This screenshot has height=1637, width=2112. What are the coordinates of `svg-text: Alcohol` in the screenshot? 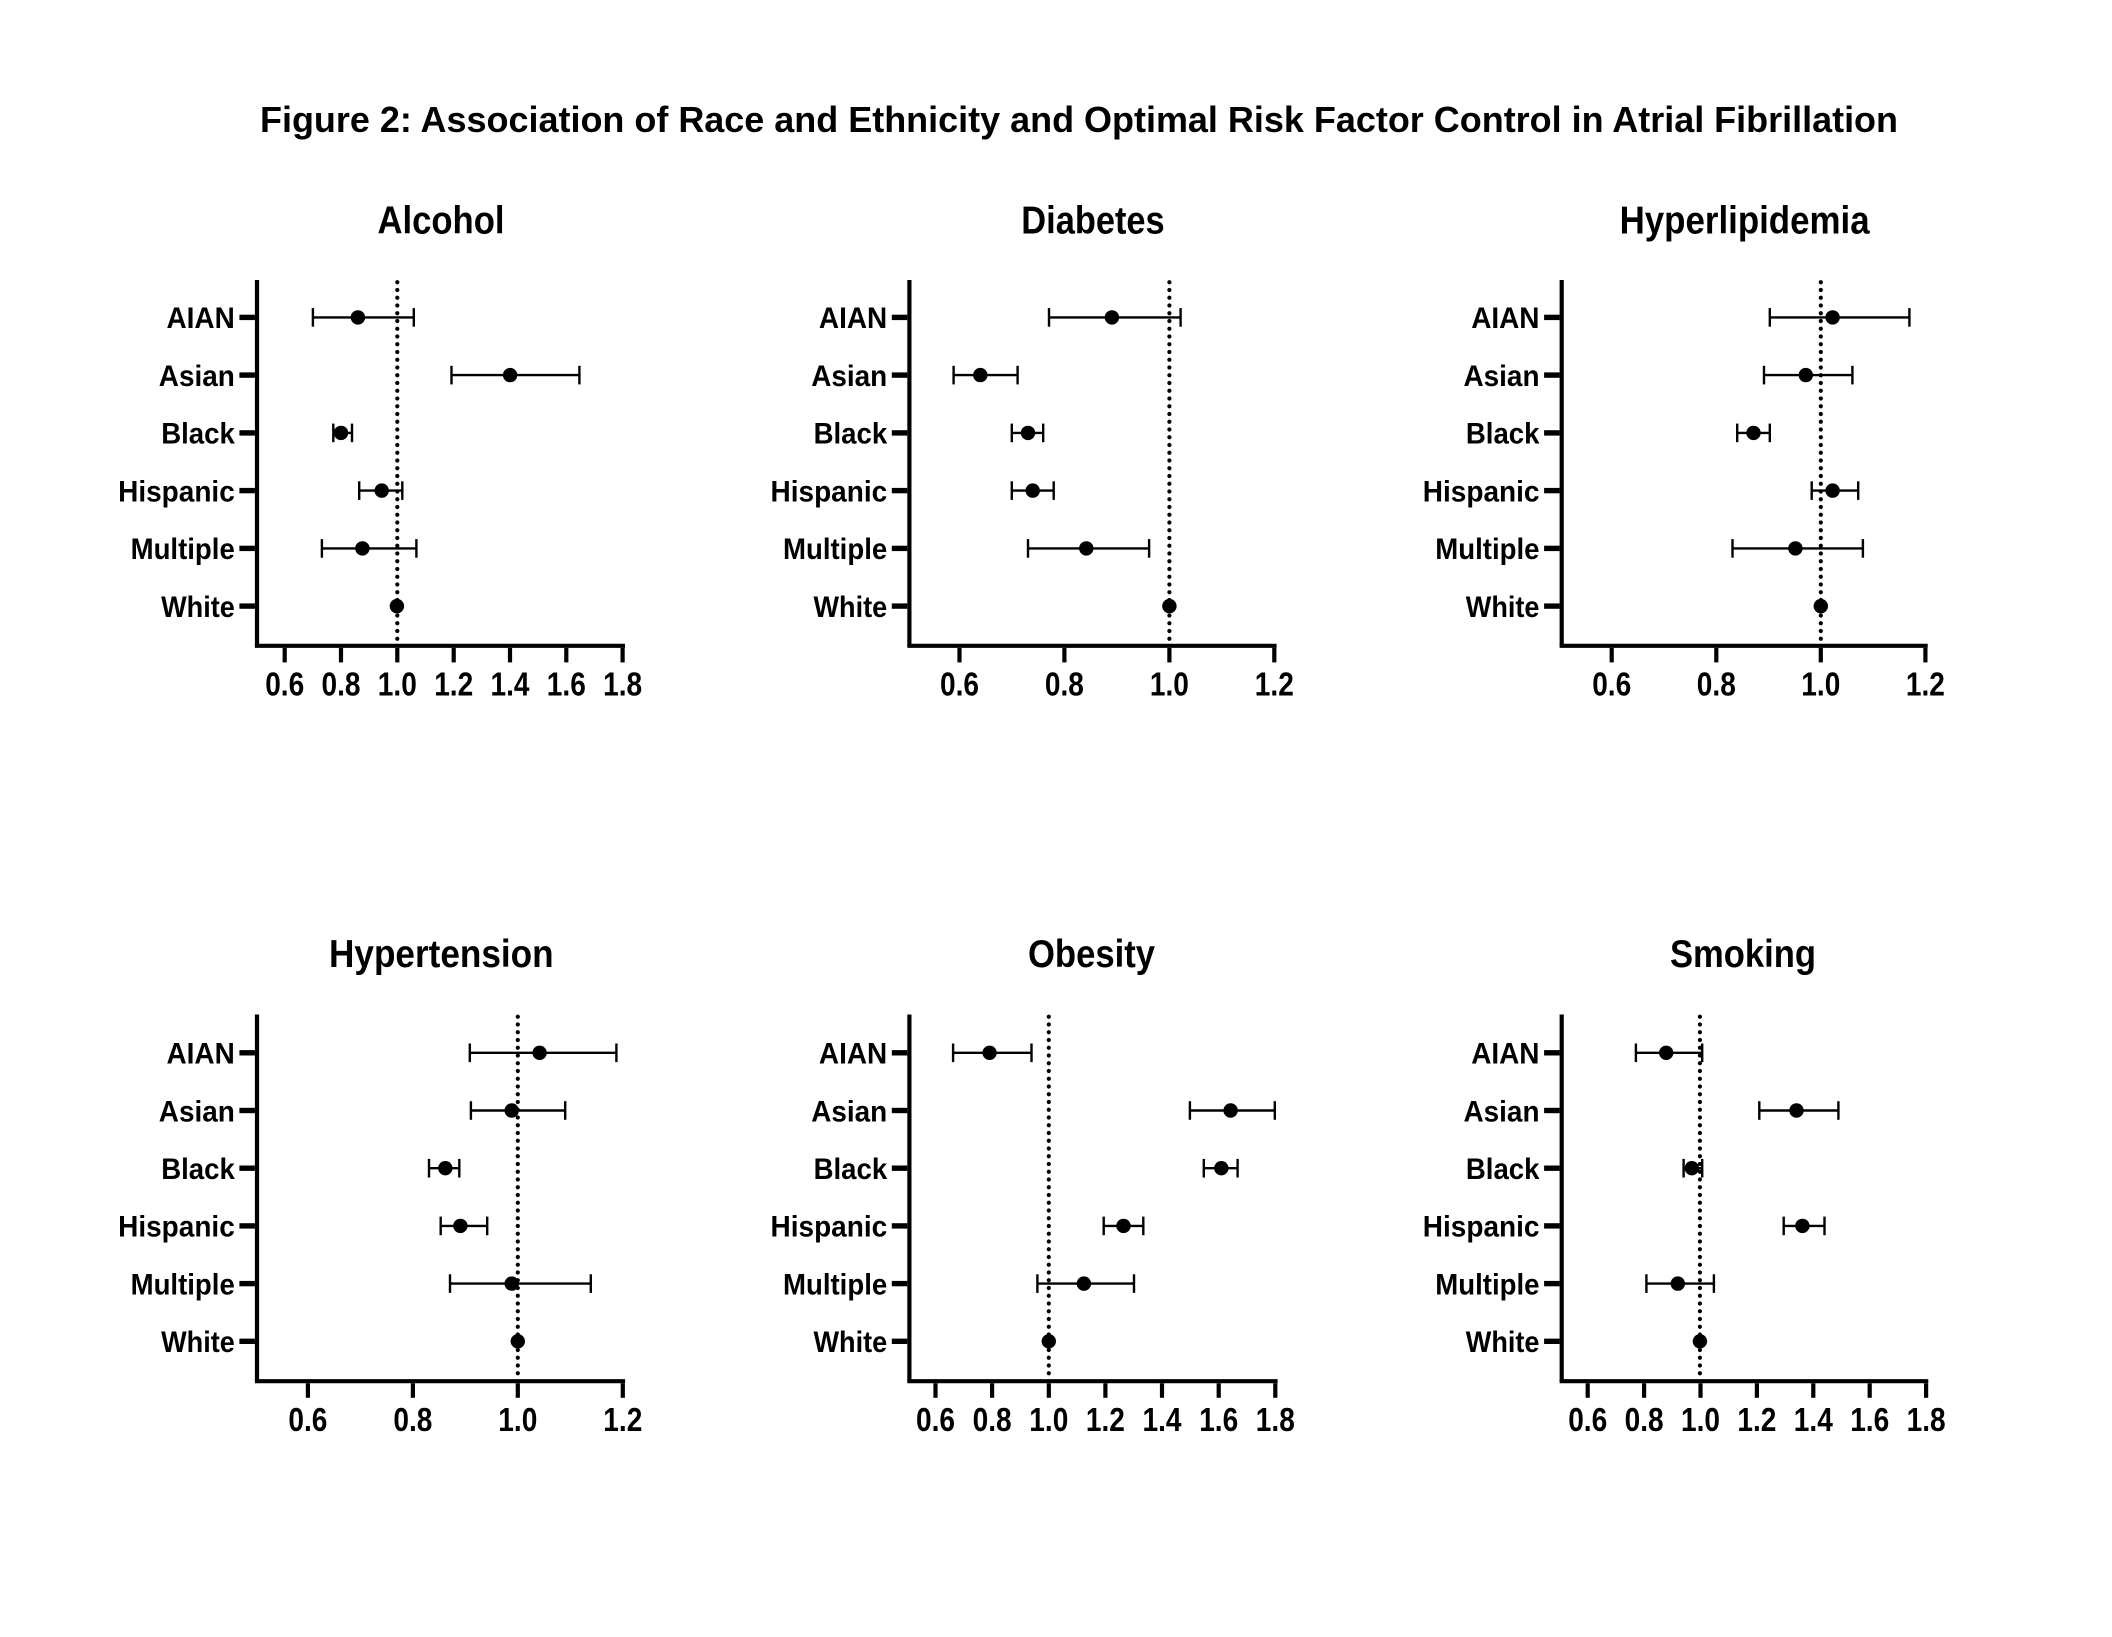 It's located at (441, 221).